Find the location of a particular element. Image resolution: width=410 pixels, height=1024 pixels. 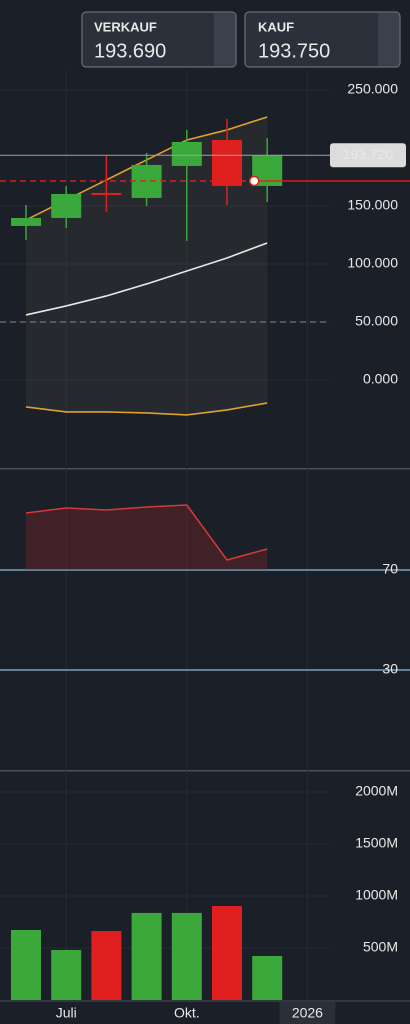

y-tick-label: 250.000 is located at coordinates (372, 89).